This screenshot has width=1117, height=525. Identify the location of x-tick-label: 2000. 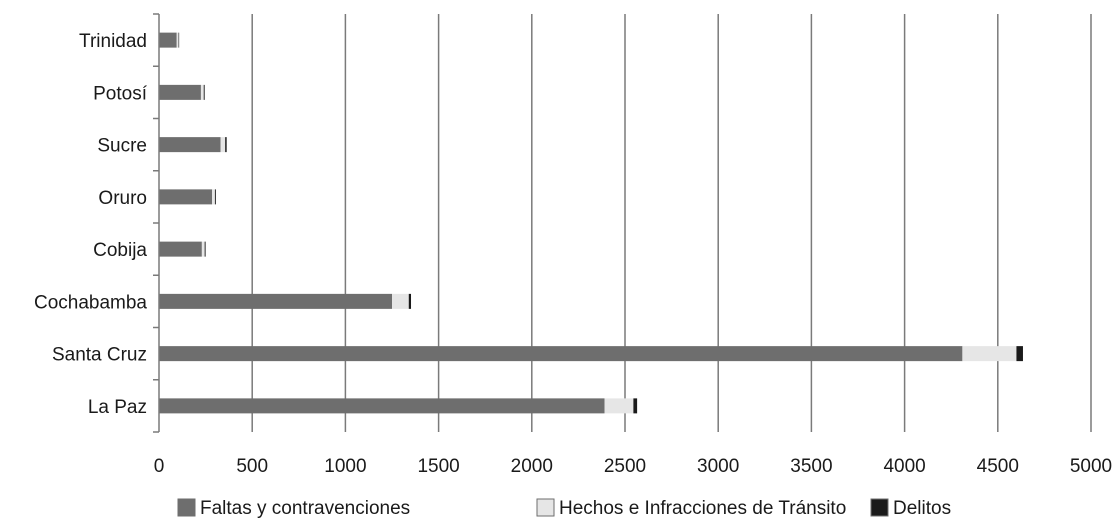
(532, 466).